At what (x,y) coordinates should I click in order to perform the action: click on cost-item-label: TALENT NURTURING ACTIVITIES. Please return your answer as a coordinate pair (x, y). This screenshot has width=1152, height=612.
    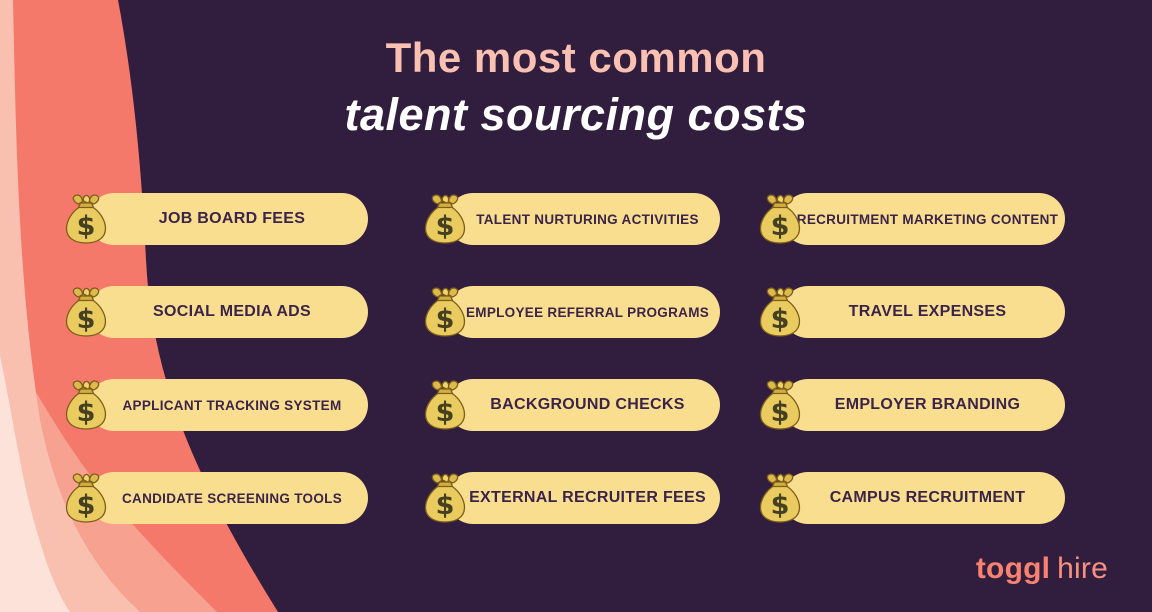
    Looking at the image, I should click on (587, 219).